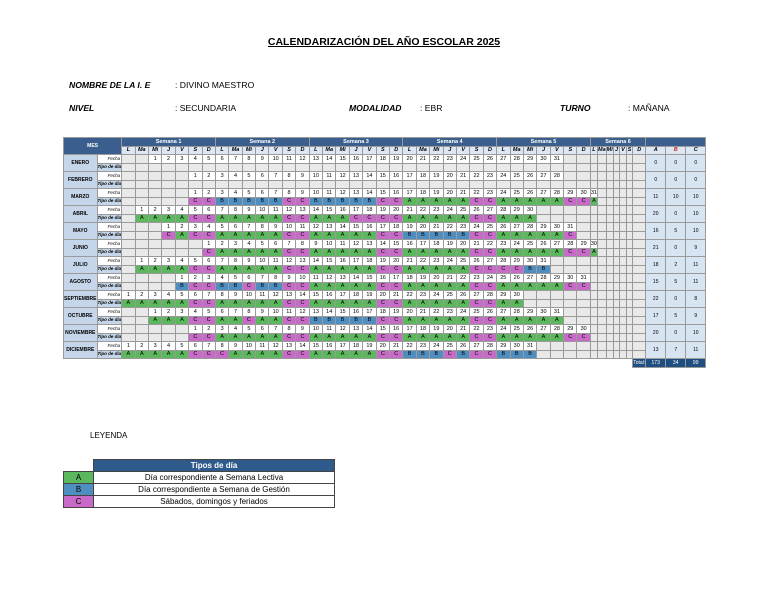 This screenshot has height=594, width=768. I want to click on day-header: S, so click(289, 150).